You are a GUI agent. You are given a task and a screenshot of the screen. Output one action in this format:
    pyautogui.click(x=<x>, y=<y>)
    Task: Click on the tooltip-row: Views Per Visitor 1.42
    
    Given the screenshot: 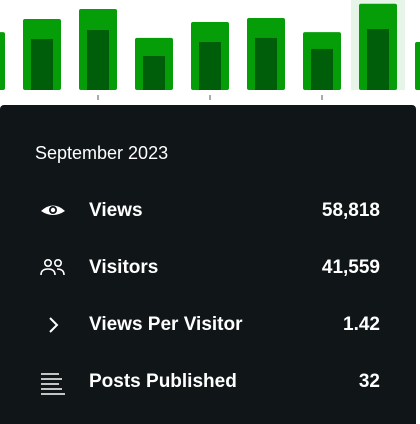 What is the action you would take?
    pyautogui.click(x=208, y=325)
    